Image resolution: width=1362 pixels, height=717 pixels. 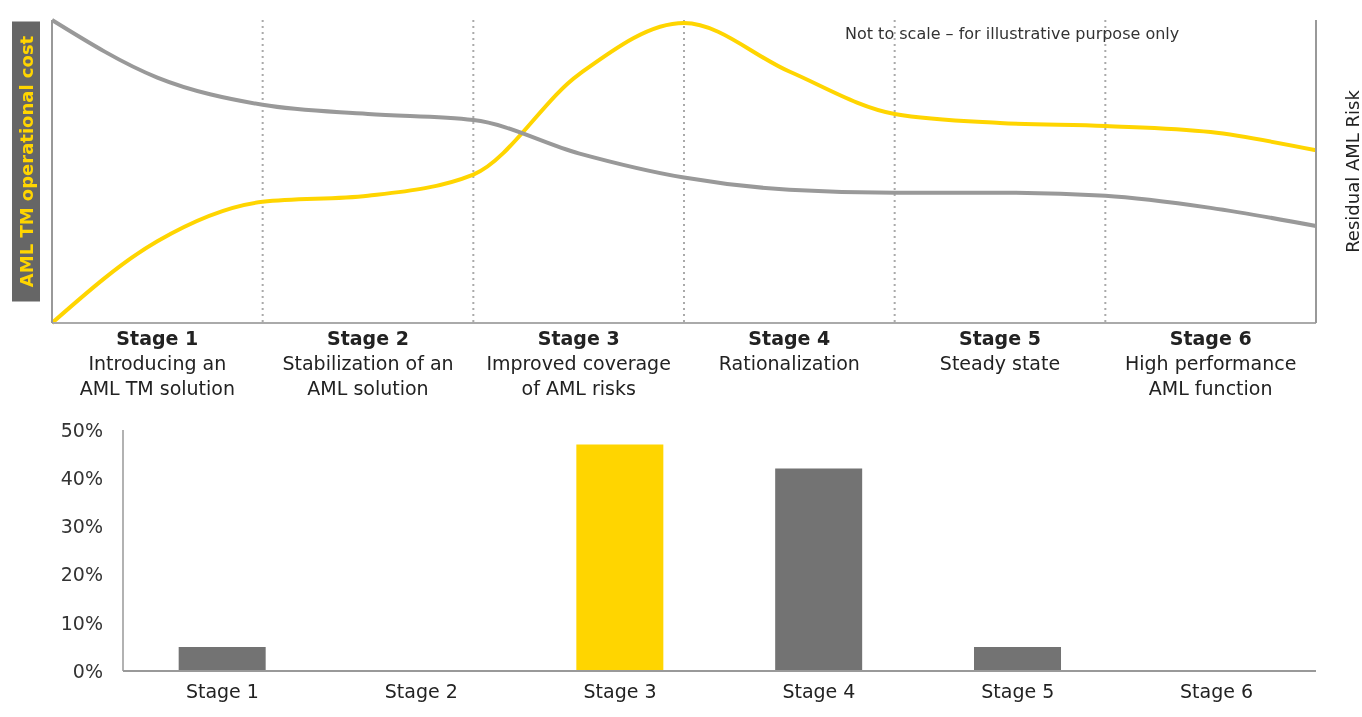 I want to click on x-tick-label: Stage 6 High performance AML function, so click(x=1210, y=363).